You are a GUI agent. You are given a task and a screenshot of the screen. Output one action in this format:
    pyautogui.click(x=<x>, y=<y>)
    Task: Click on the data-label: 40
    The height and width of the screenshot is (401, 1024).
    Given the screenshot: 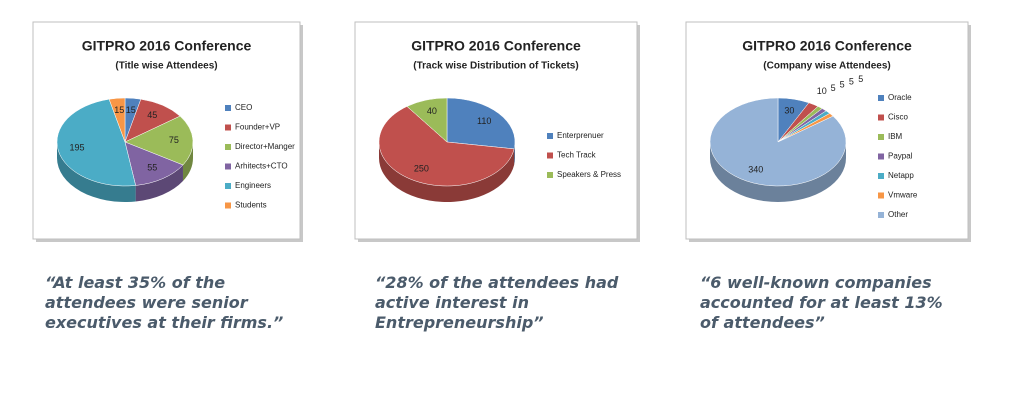 What is the action you would take?
    pyautogui.click(x=432, y=111)
    